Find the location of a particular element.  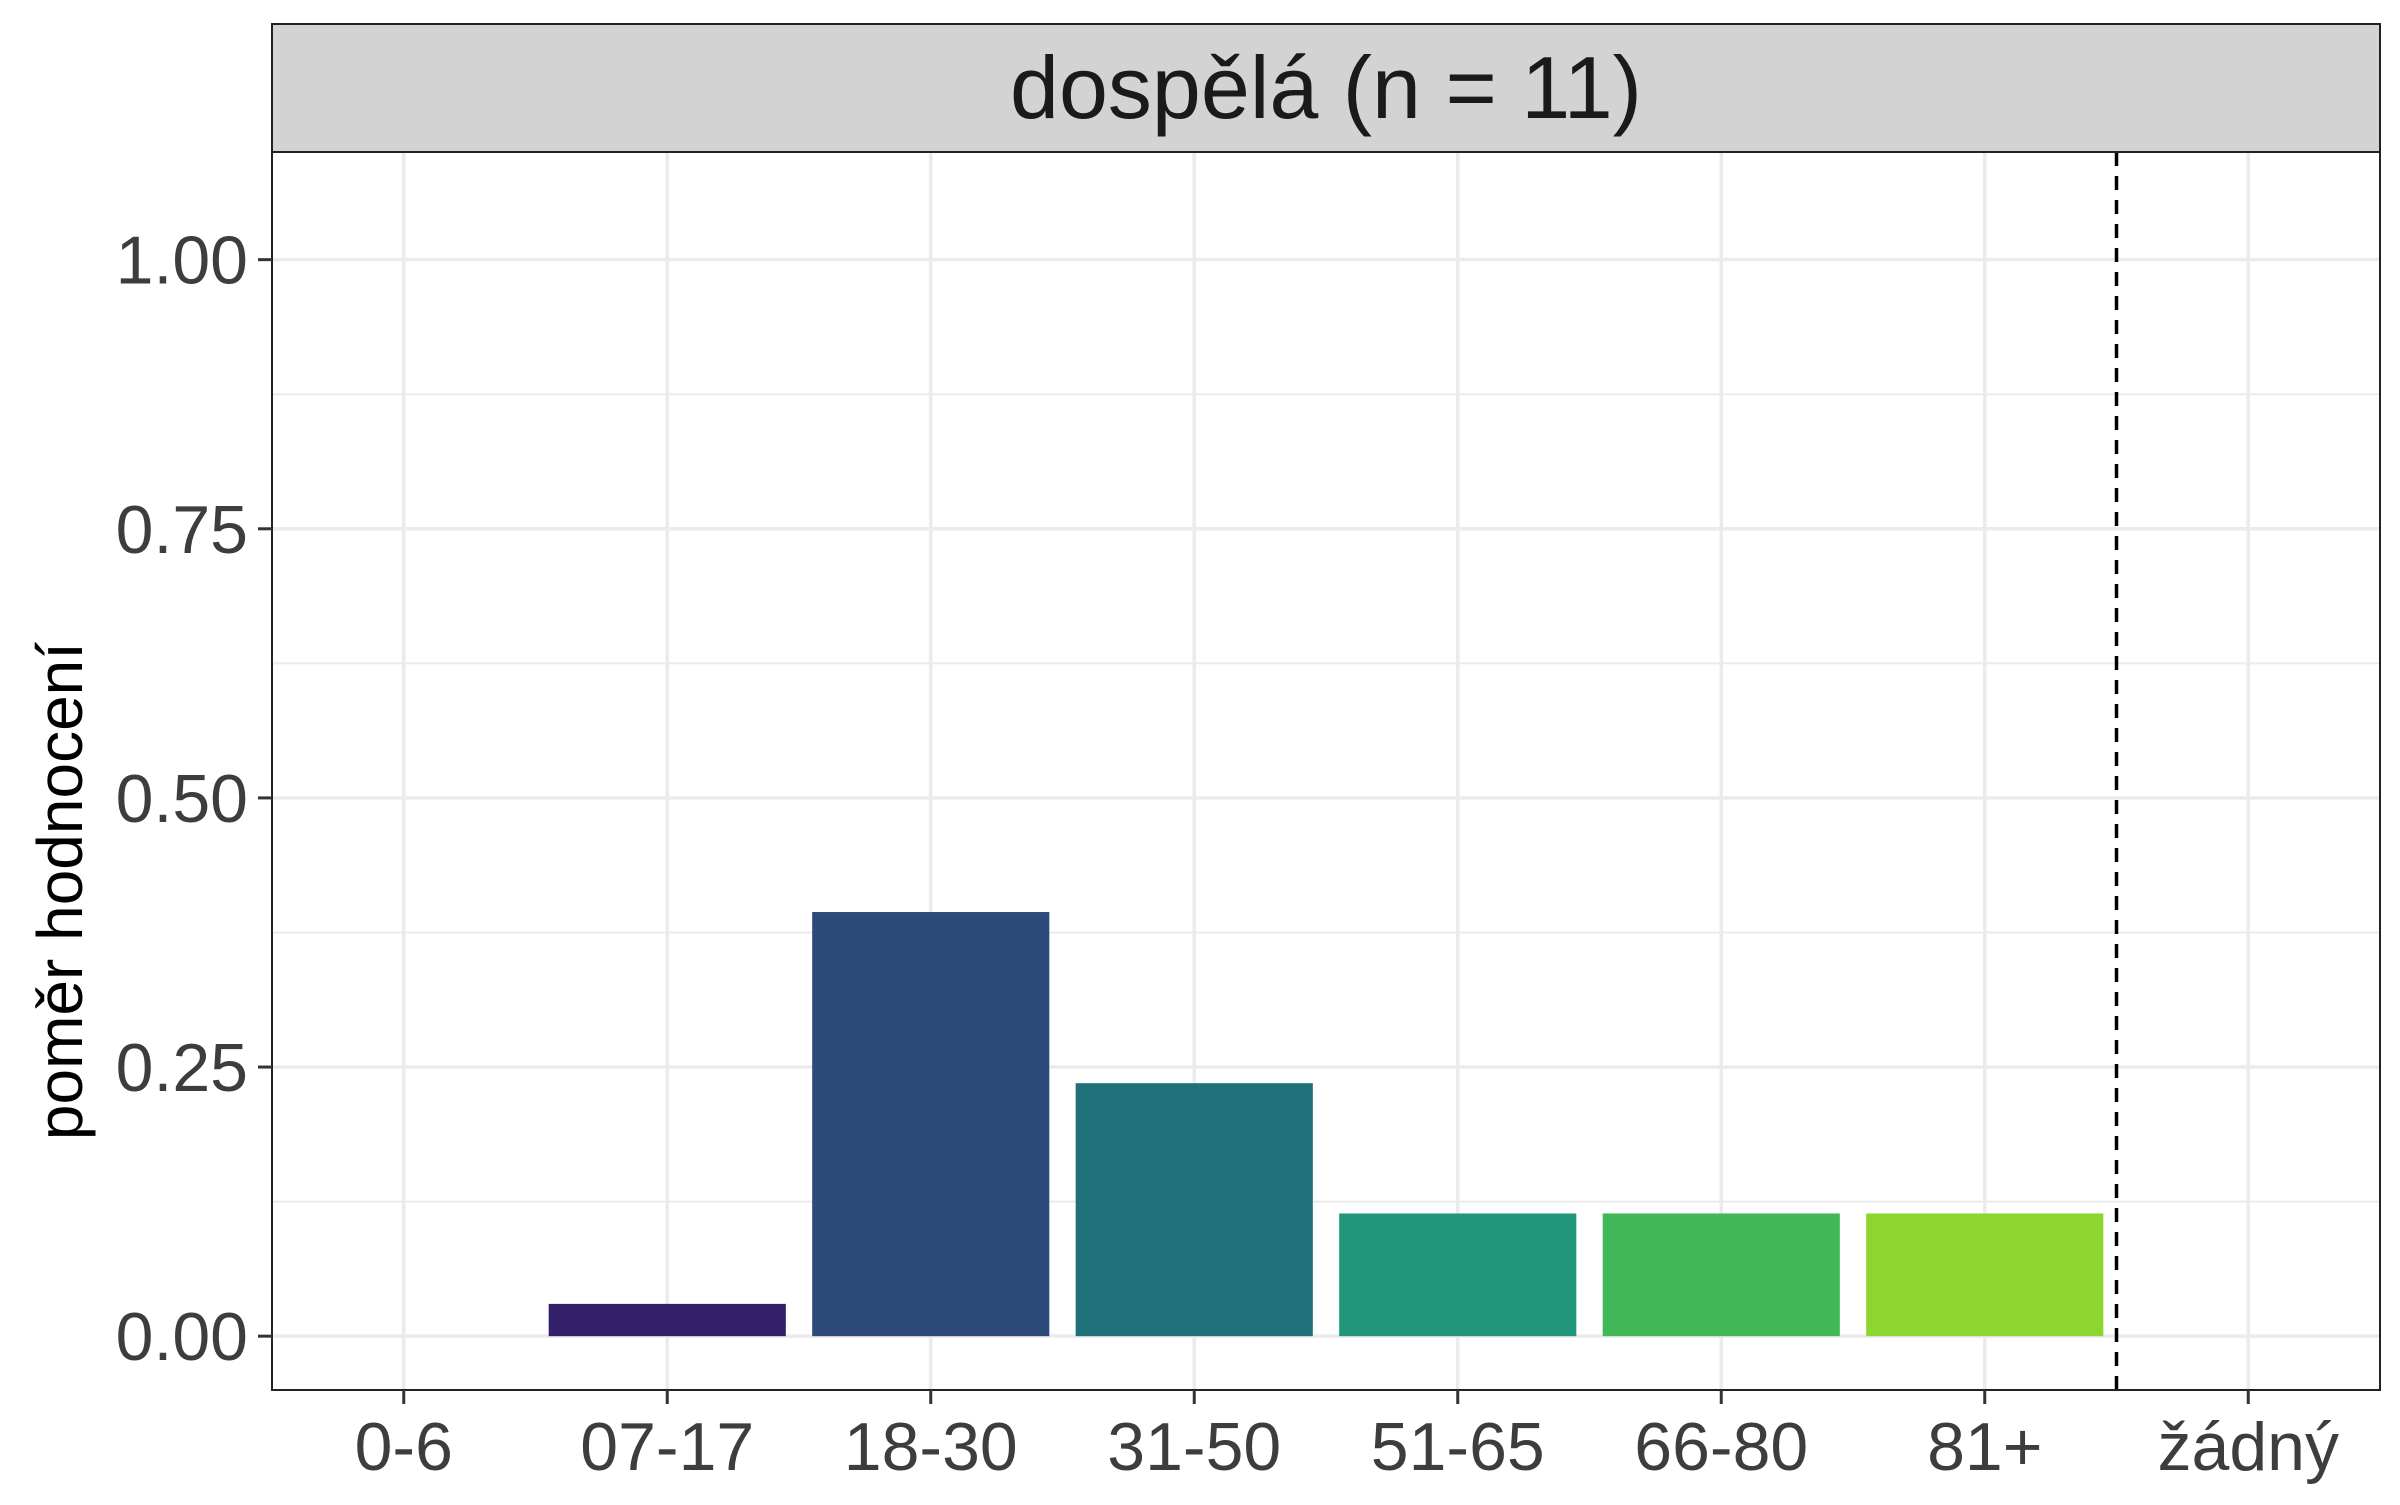

y-tick-label: 0.25 is located at coordinates (182, 1068).